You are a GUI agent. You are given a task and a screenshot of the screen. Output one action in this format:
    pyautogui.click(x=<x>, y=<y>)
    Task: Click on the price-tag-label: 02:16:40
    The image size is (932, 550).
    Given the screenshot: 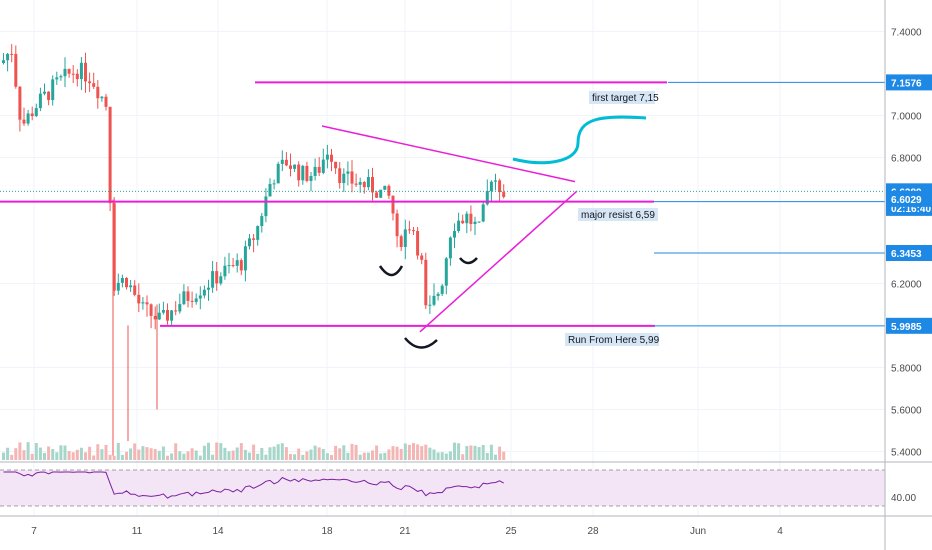 What is the action you would take?
    pyautogui.click(x=911, y=209)
    